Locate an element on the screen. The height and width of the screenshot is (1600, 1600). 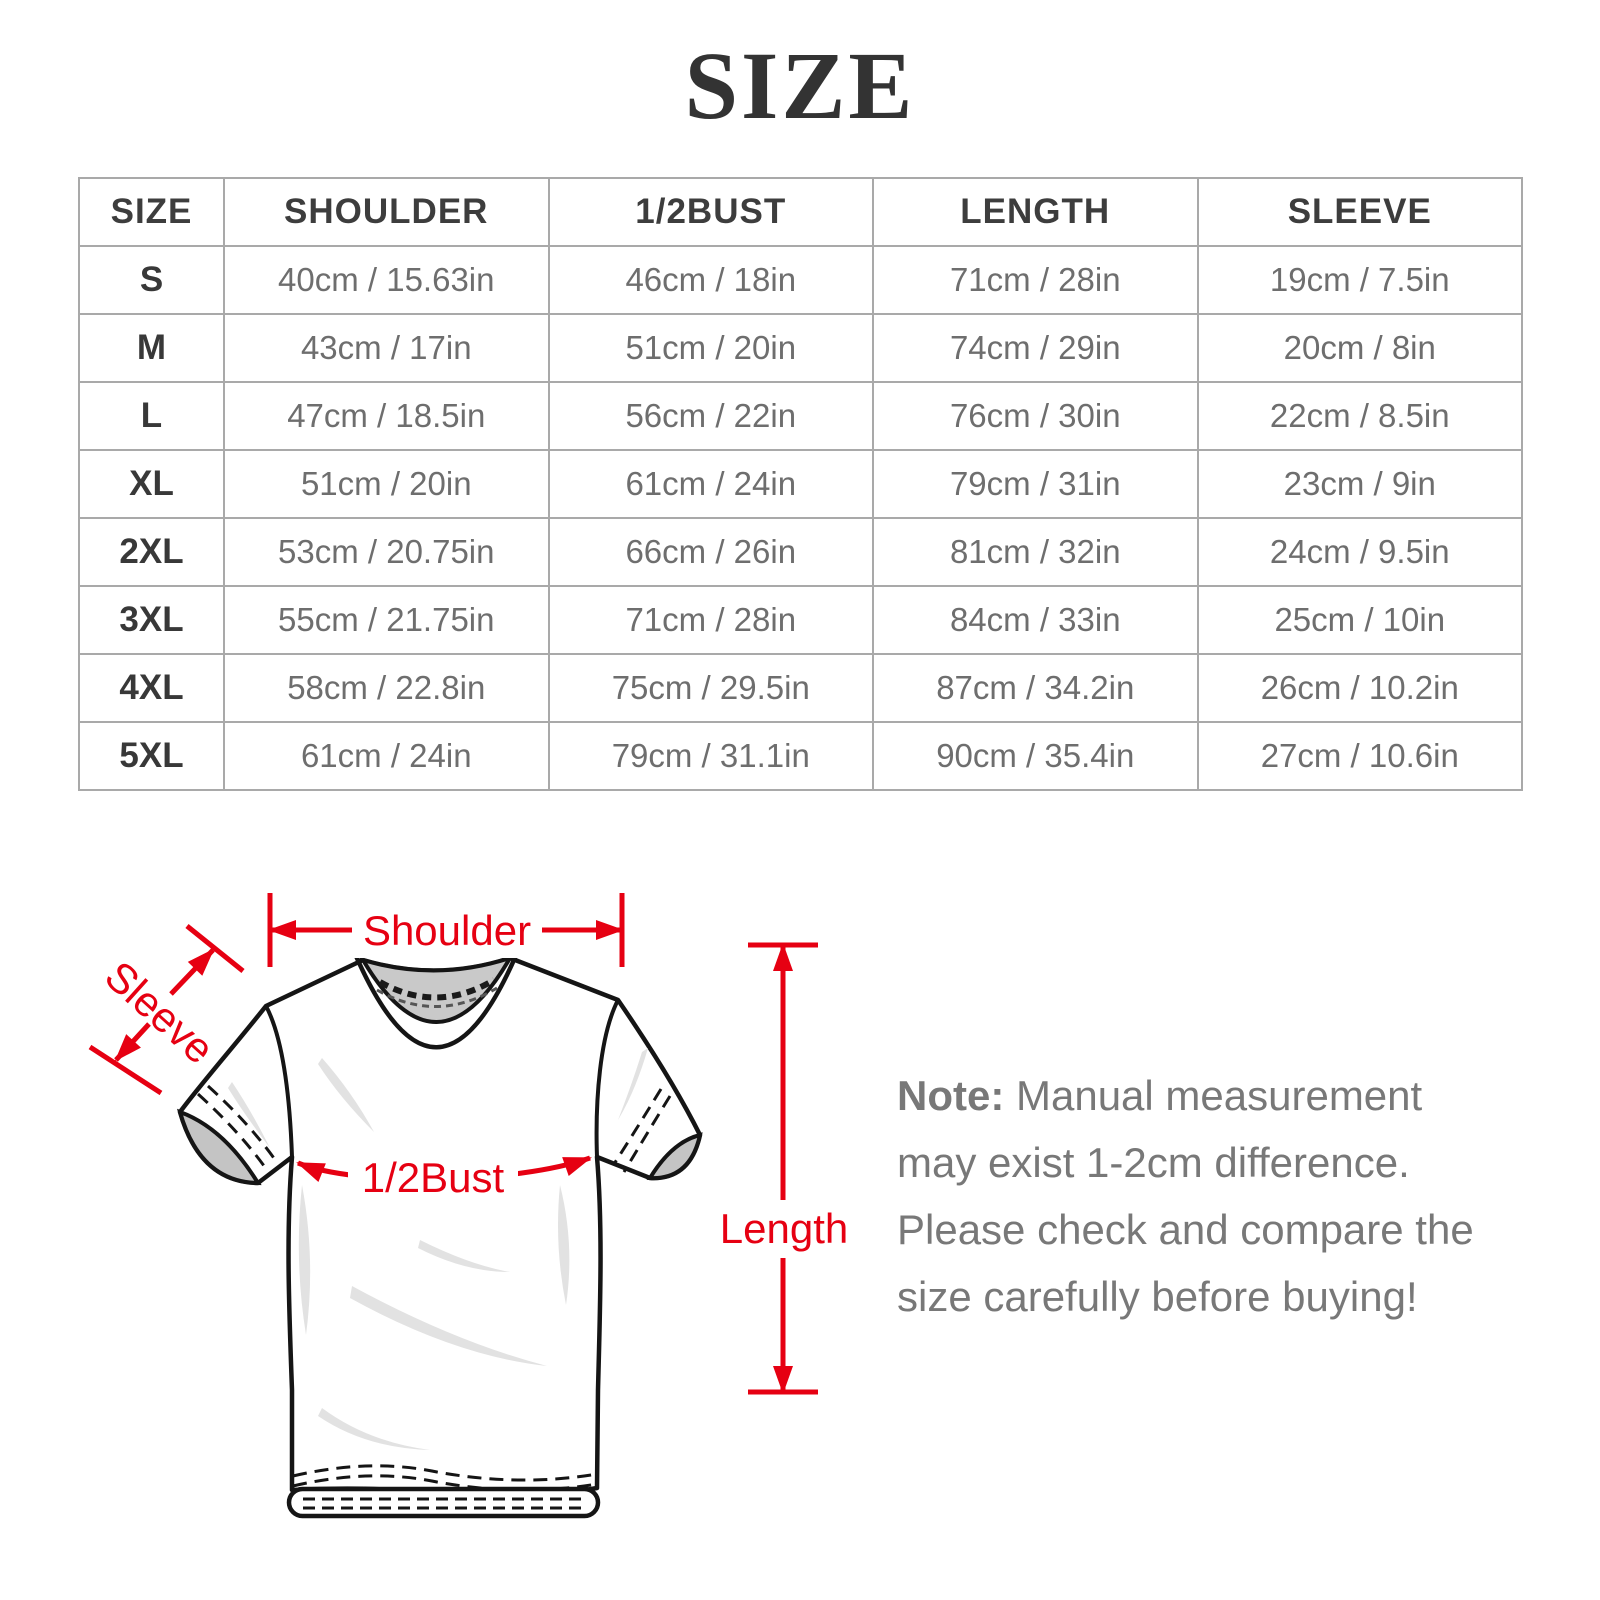
cell-bust: 51cm / 20in is located at coordinates (710, 348).